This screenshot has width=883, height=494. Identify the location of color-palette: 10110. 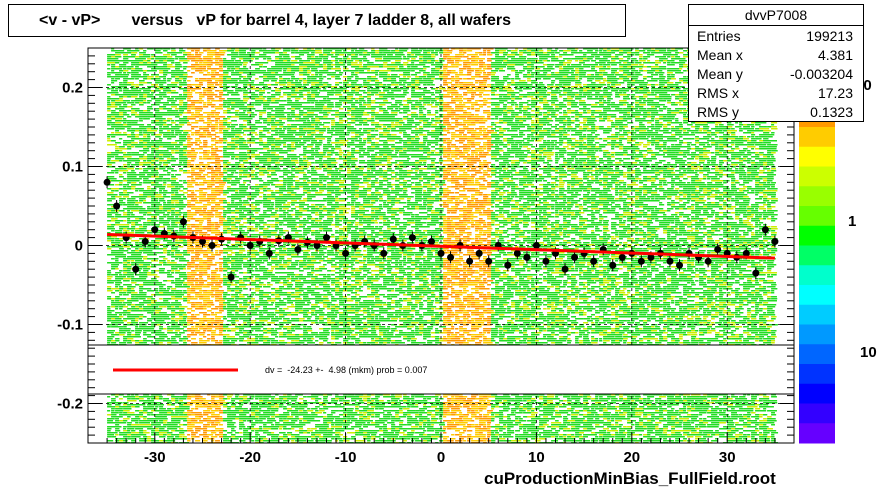
(838, 246).